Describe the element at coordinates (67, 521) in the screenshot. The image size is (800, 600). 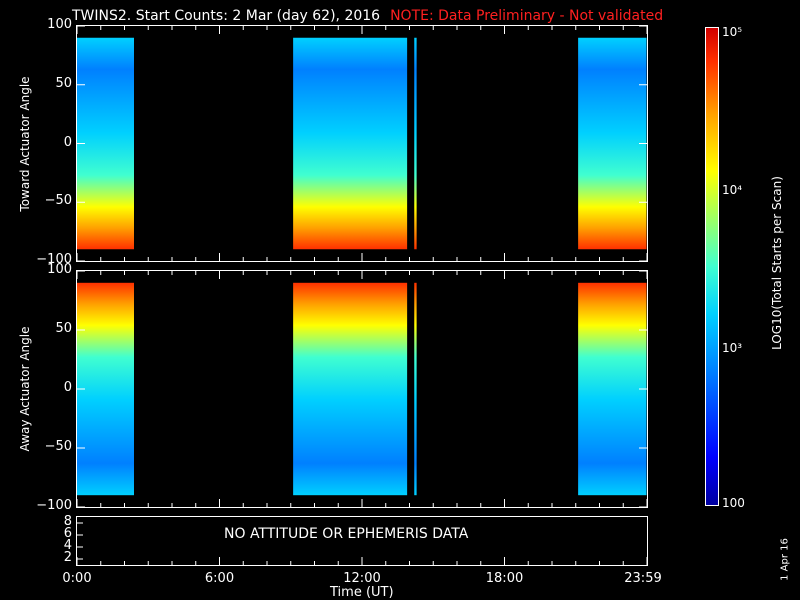
I see `status-y-tick-label: 8` at that location.